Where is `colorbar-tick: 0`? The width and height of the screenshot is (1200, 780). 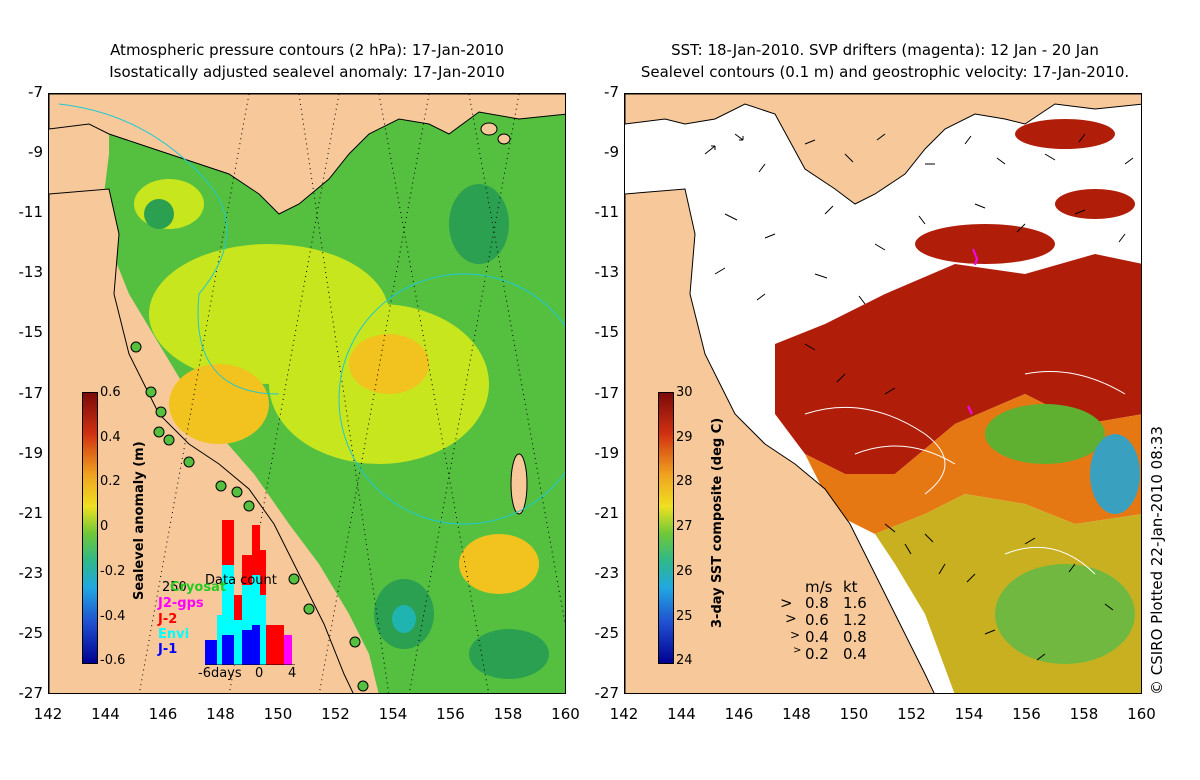
colorbar-tick: 0 is located at coordinates (104, 526).